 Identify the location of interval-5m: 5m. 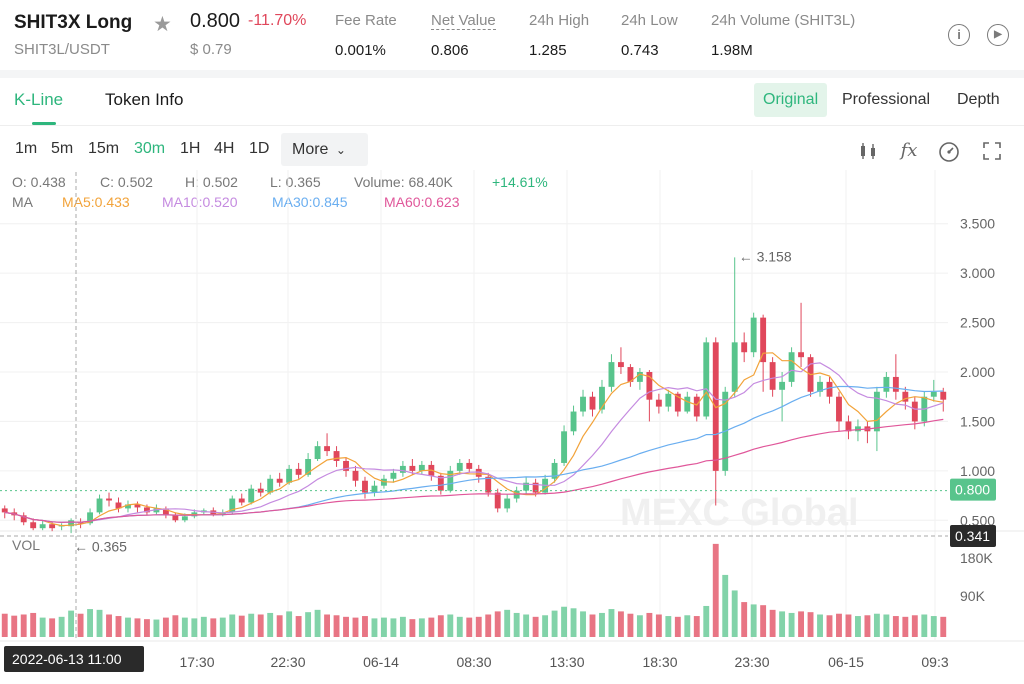
(62, 148).